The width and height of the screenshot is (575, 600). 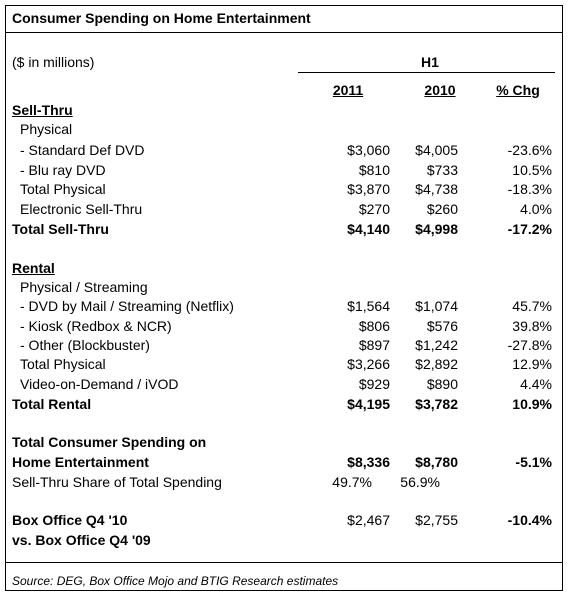 What do you see at coordinates (518, 90) in the screenshot?
I see `column-header: % Chg` at bounding box center [518, 90].